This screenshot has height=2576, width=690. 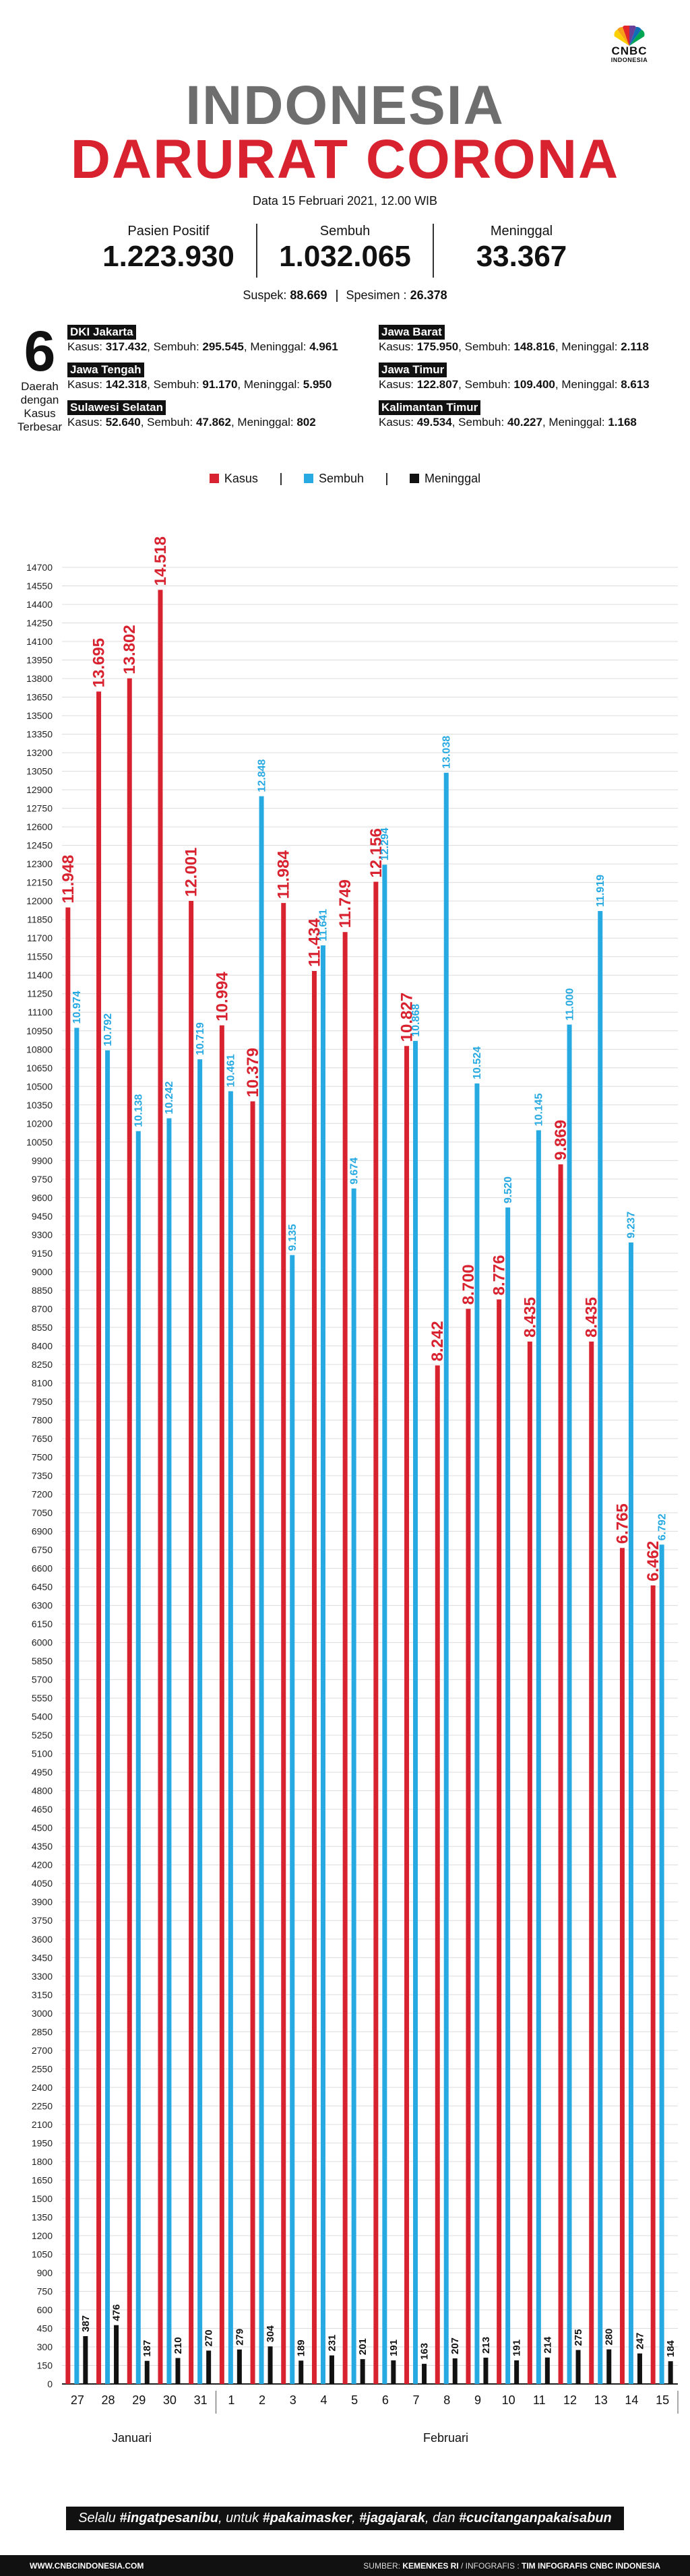 I want to click on region-kasus-value: 49.534, so click(x=434, y=422).